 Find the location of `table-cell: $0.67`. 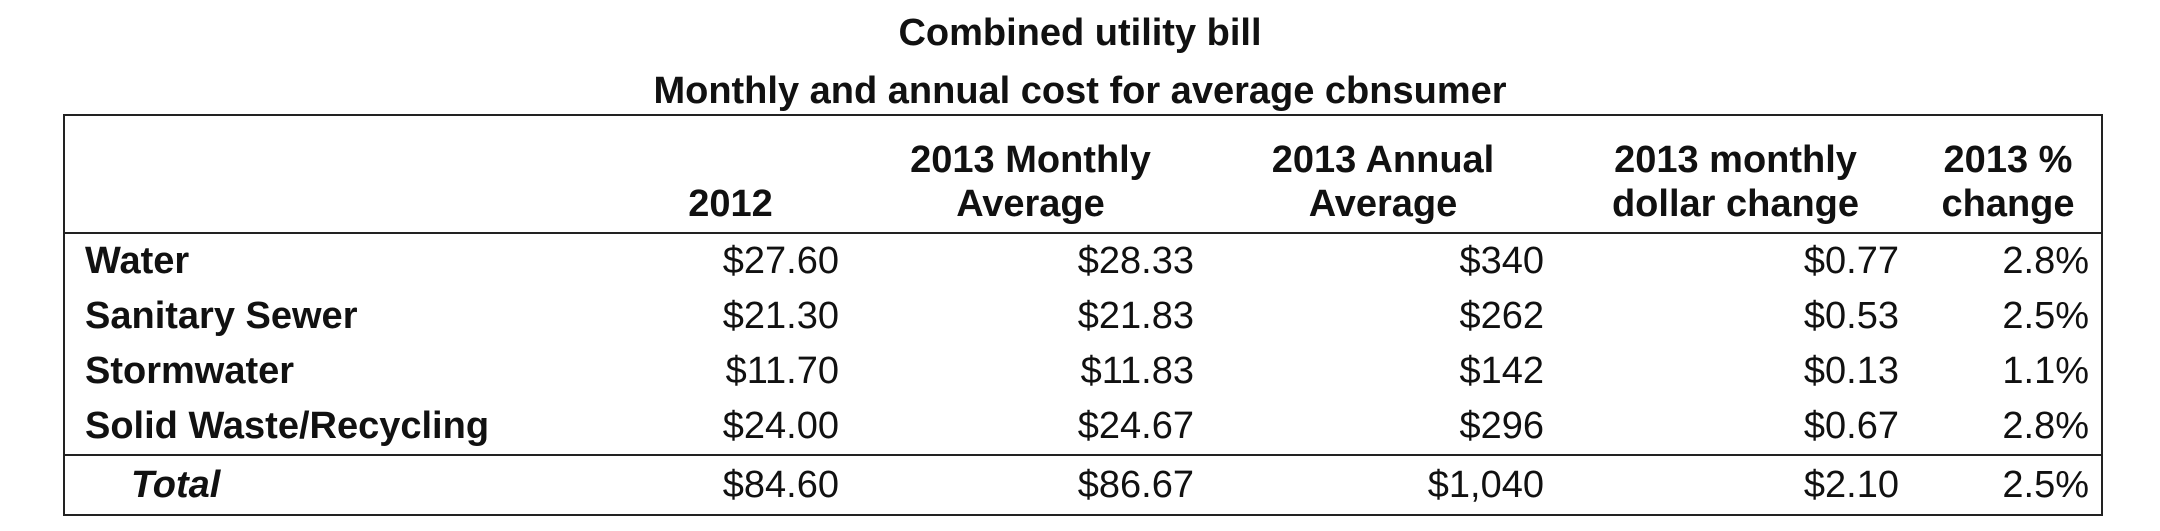

table-cell: $0.67 is located at coordinates (1851, 426).